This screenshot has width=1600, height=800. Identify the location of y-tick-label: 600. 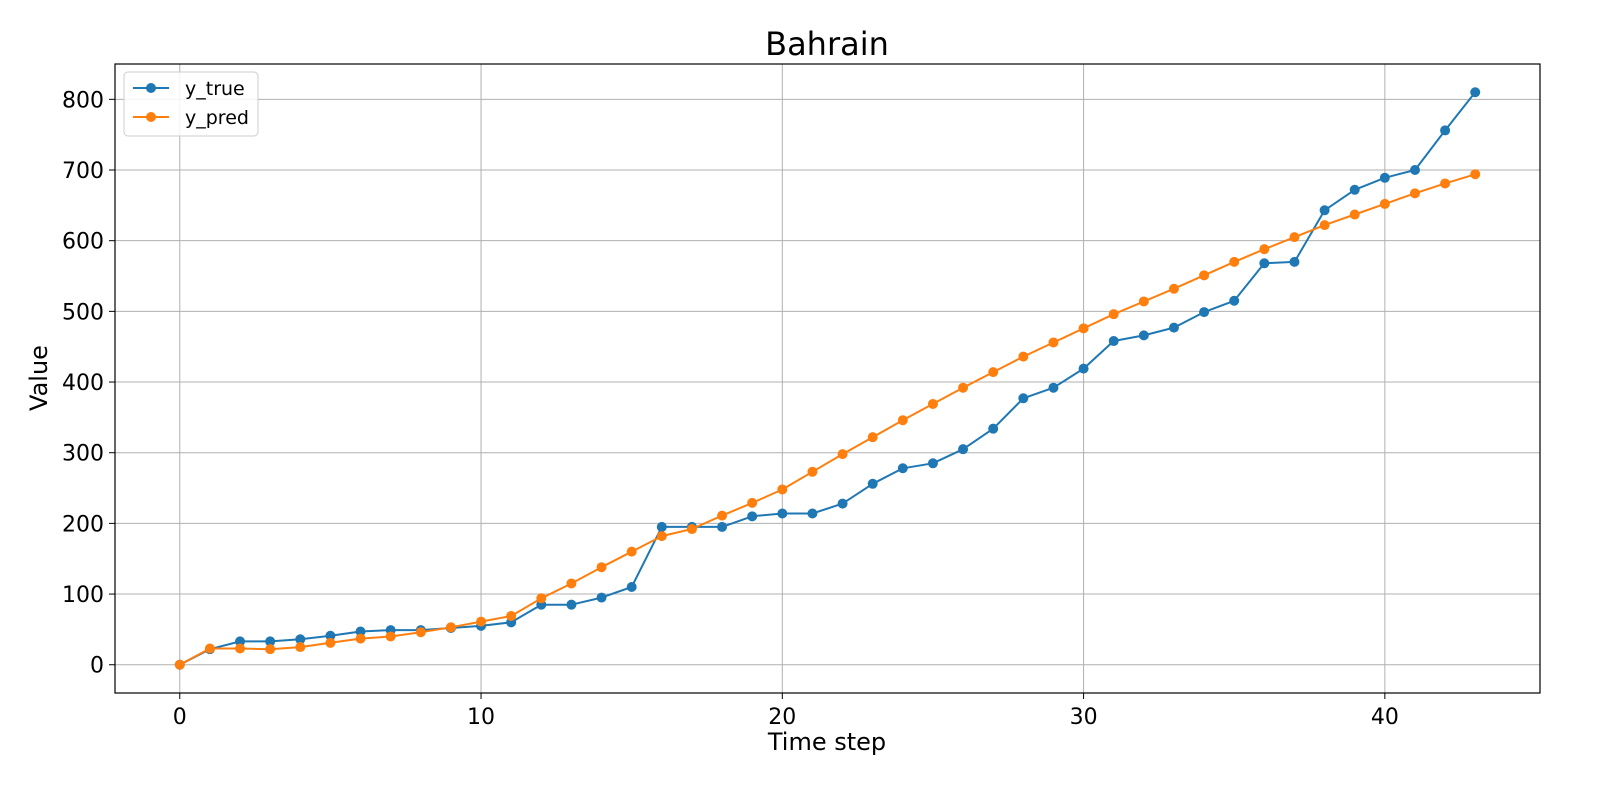
(83, 242).